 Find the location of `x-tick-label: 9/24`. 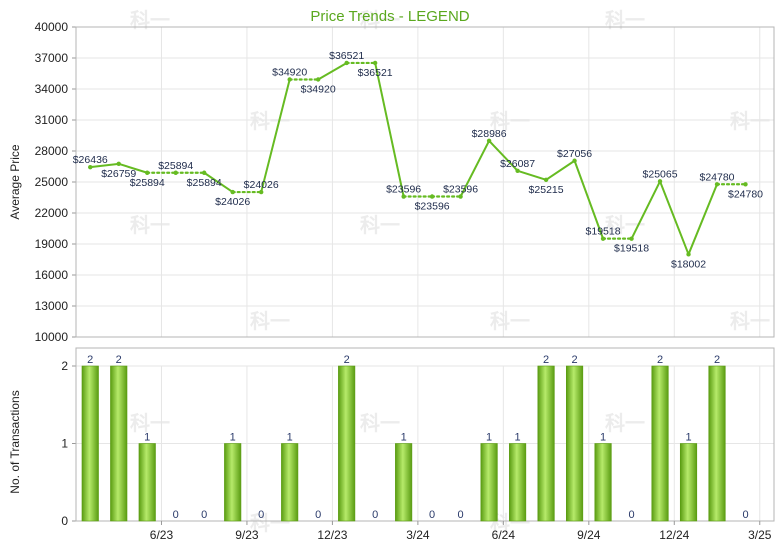

x-tick-label: 9/24 is located at coordinates (589, 535).